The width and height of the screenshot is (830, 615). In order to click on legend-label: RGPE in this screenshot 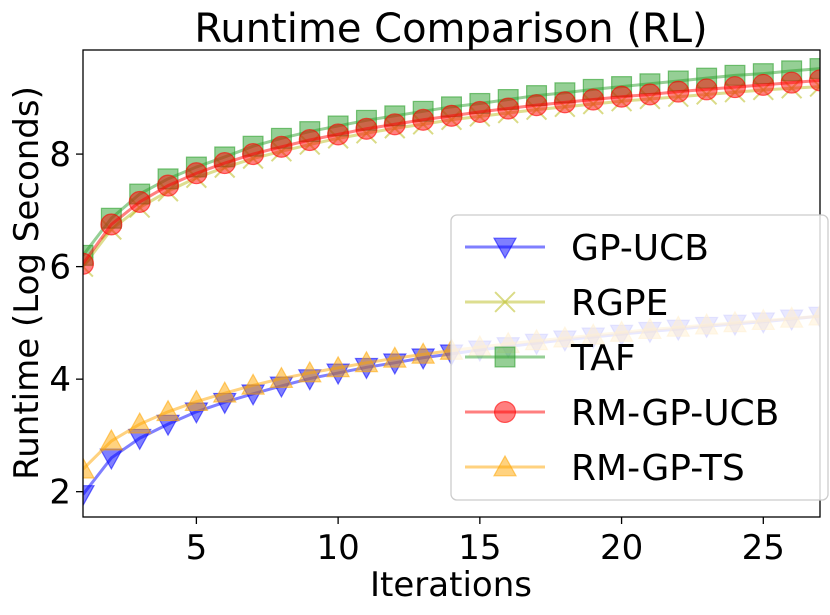, I will do `click(619, 303)`.